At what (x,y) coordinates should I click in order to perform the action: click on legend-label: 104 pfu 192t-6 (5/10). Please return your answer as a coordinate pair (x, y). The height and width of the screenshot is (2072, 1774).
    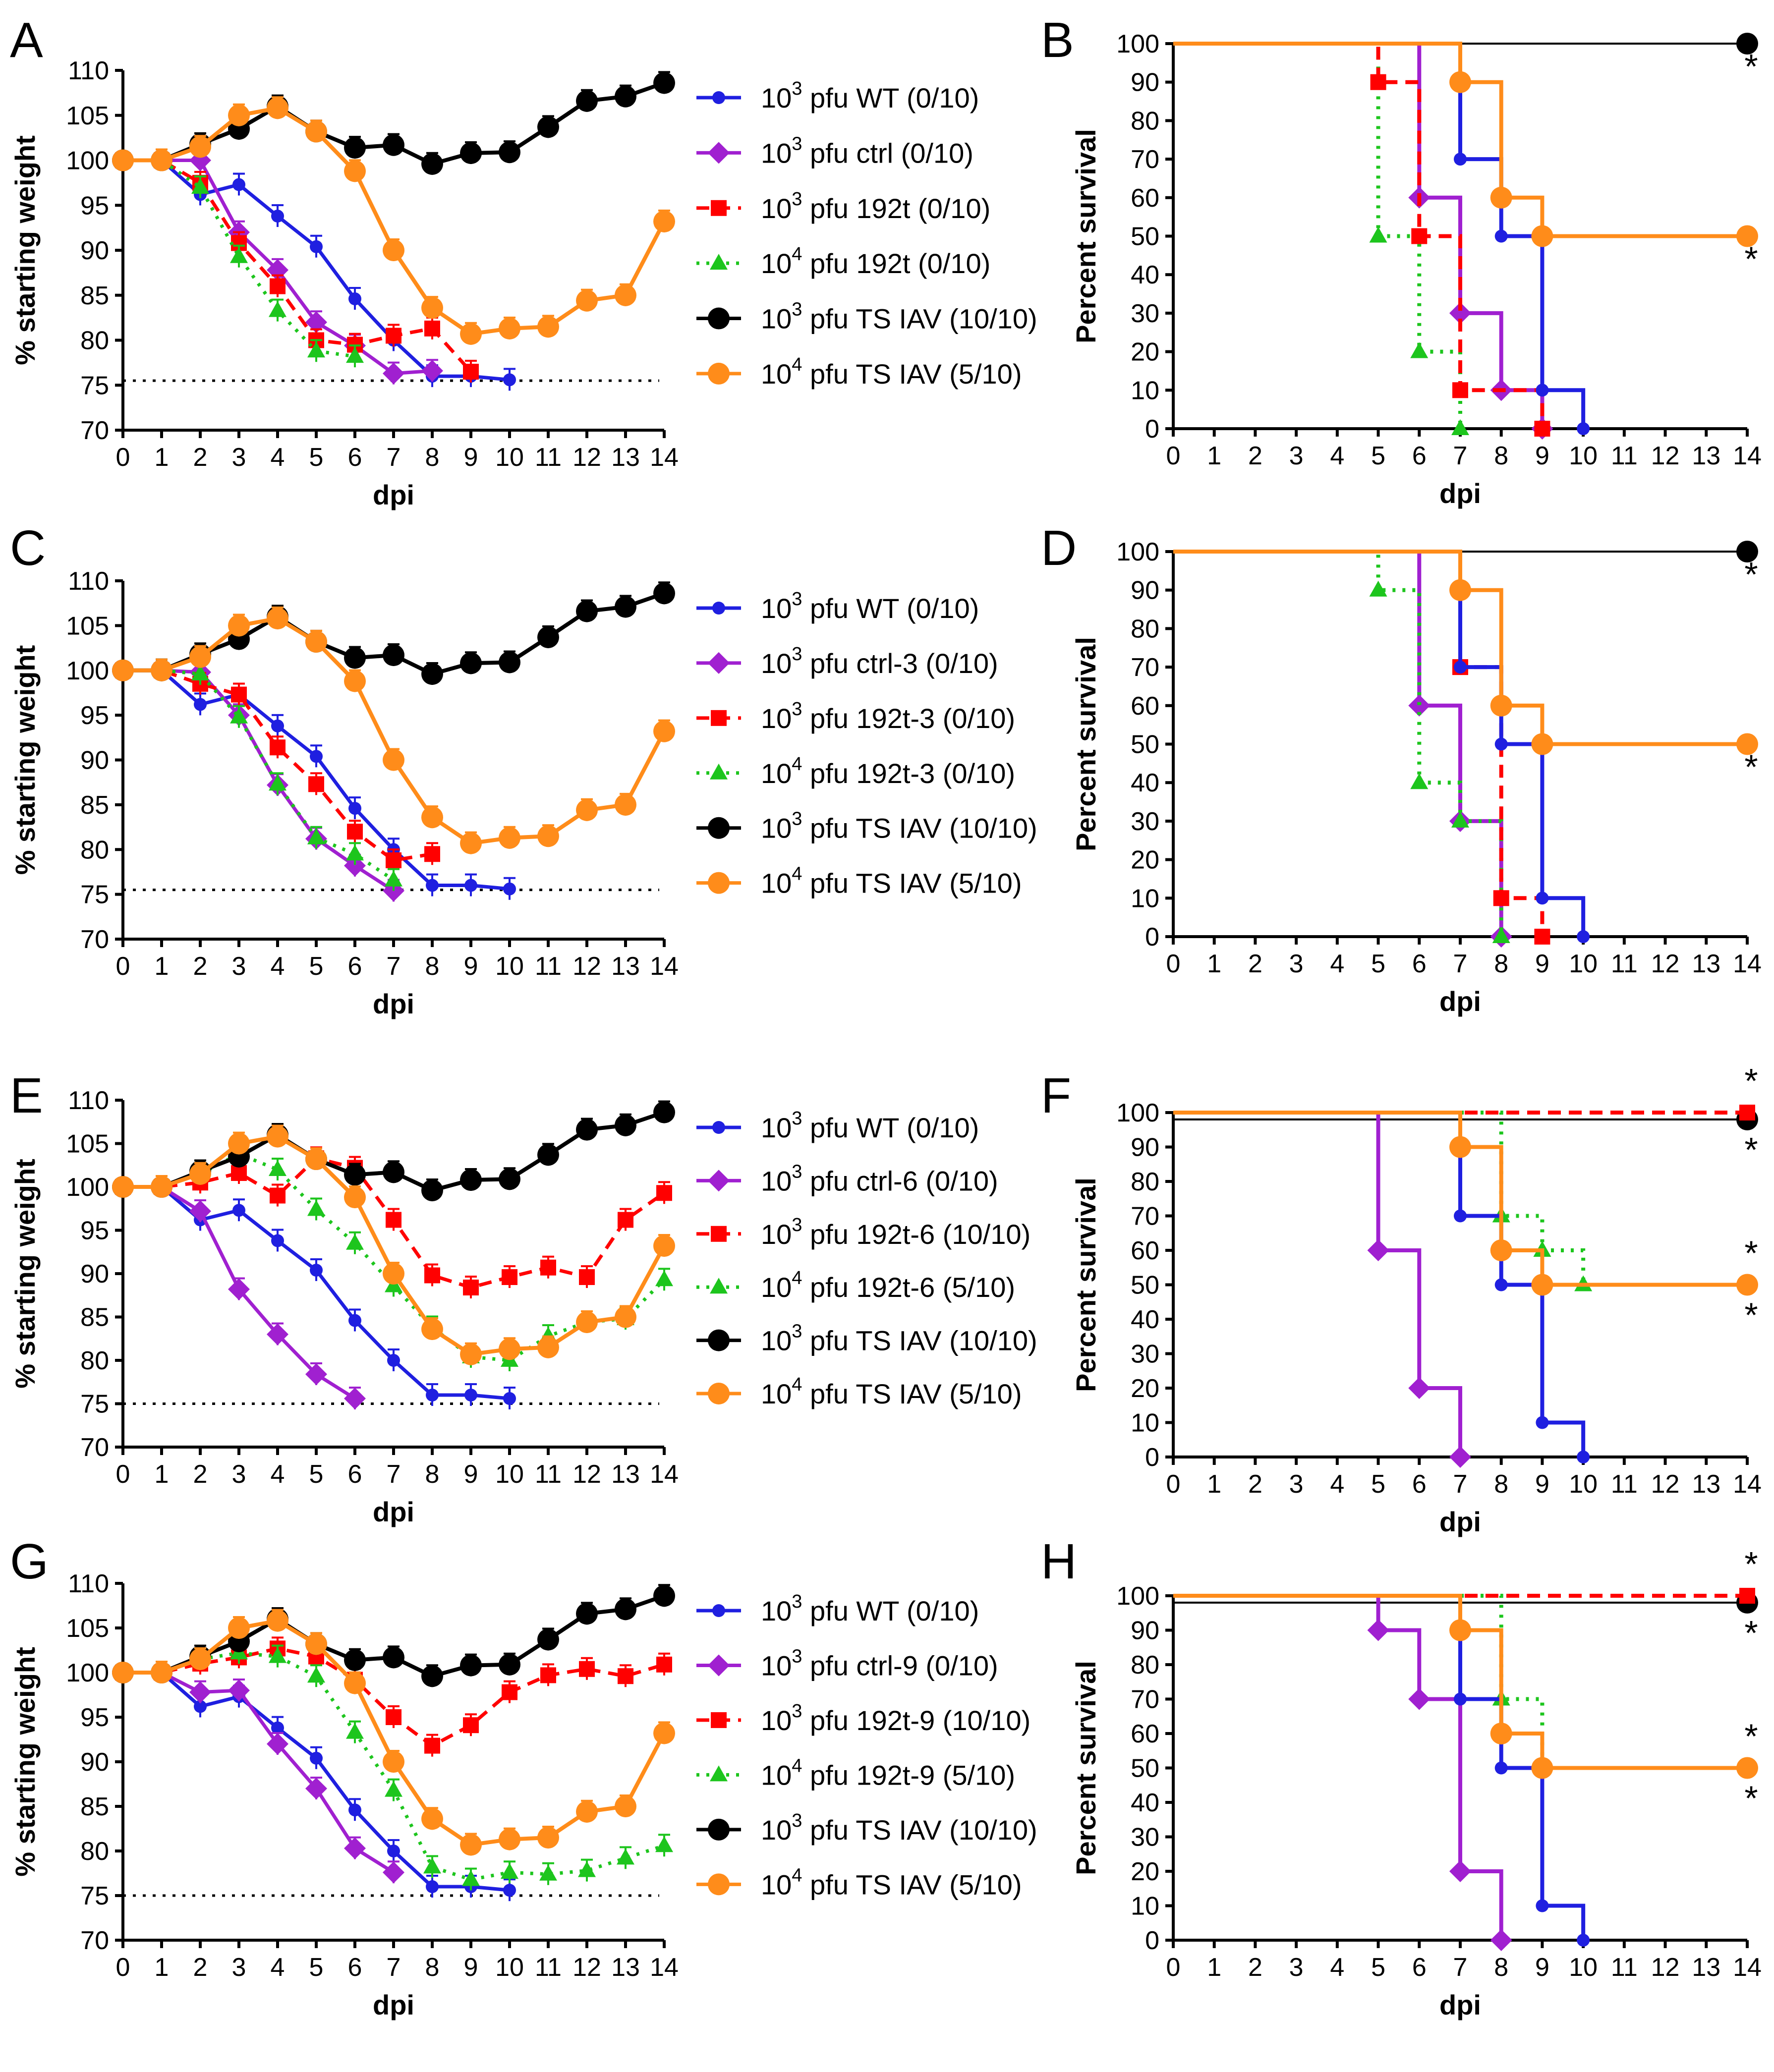
    Looking at the image, I should click on (888, 1285).